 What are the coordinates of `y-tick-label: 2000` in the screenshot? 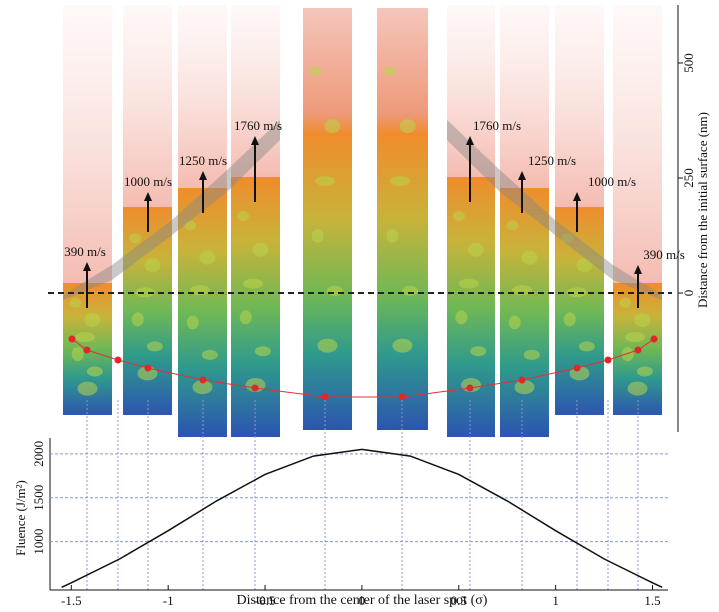 It's located at (38, 454).